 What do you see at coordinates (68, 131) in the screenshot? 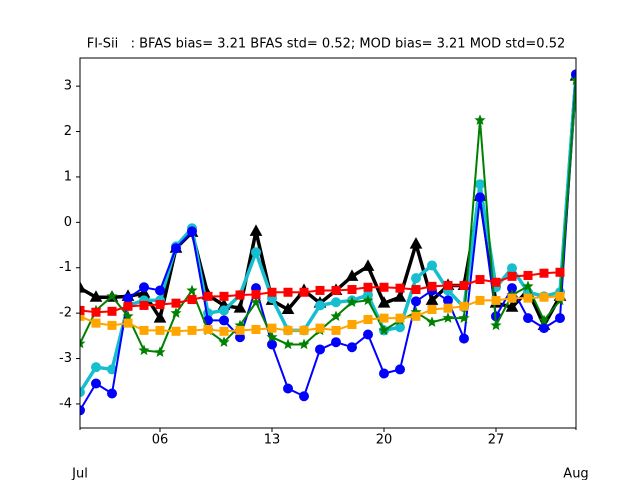
I see `y-tick-label: 2` at bounding box center [68, 131].